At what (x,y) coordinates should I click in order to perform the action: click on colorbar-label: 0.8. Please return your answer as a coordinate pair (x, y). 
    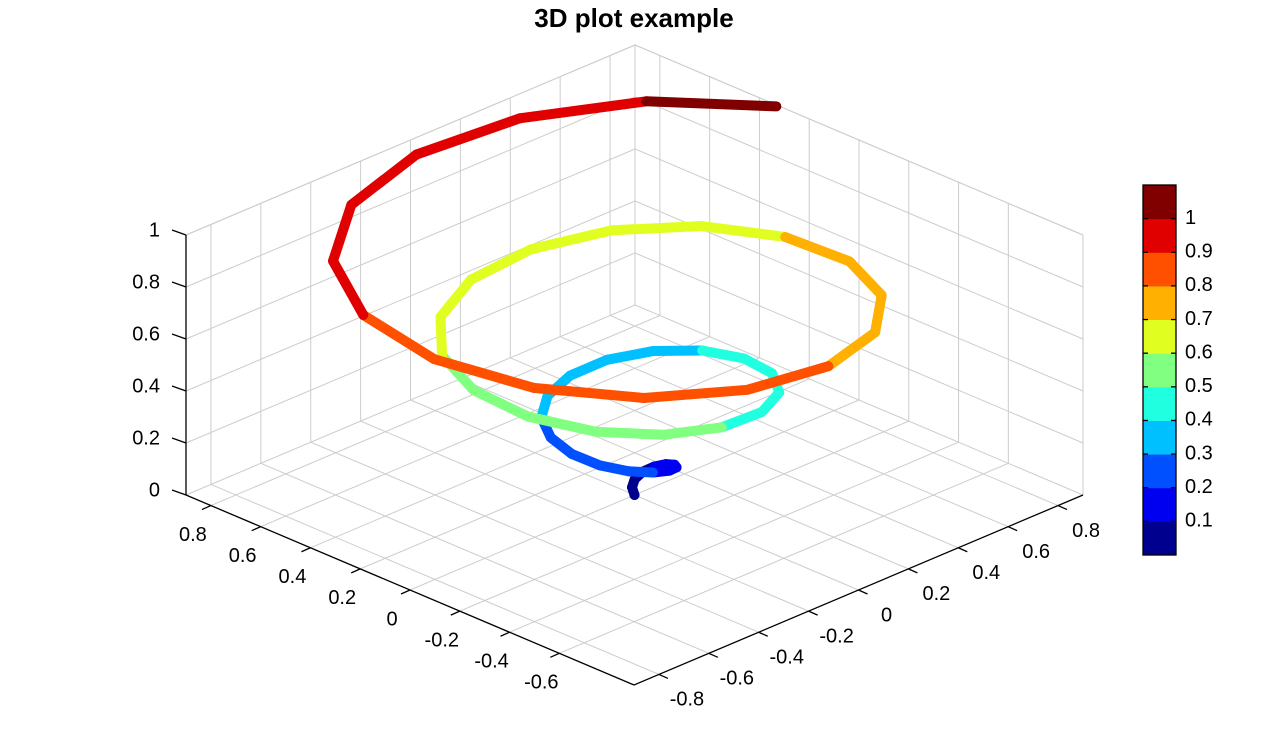
    Looking at the image, I should click on (1199, 285).